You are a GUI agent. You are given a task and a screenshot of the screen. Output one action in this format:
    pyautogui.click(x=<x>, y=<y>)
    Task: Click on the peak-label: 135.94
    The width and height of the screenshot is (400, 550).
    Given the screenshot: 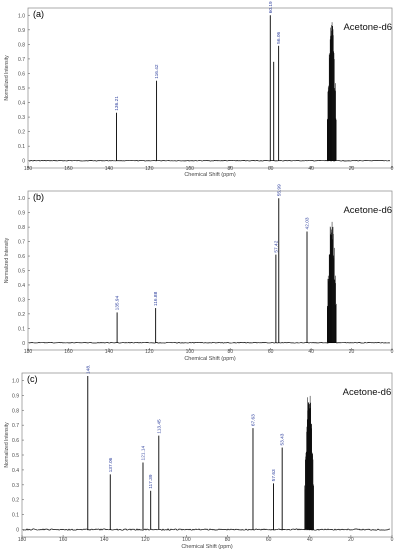 What is the action you would take?
    pyautogui.click(x=118, y=302)
    